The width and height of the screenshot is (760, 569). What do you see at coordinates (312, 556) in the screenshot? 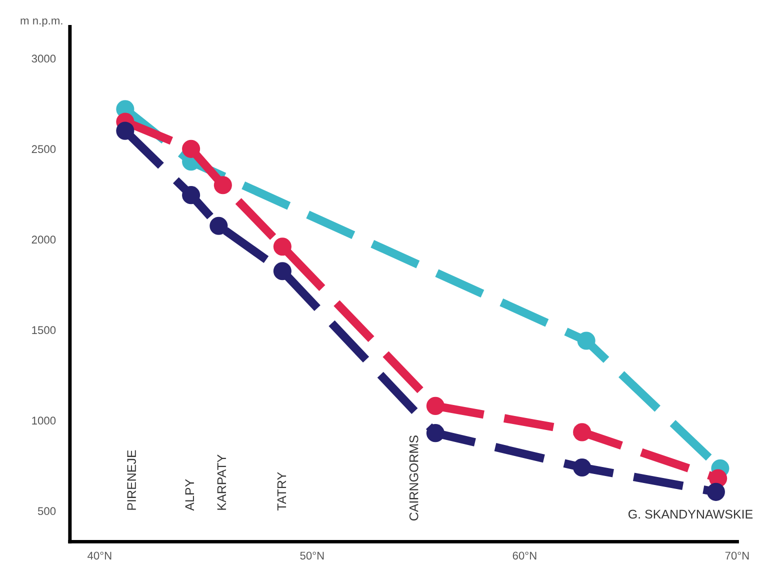
I see `x-tick-label: 50°N` at bounding box center [312, 556].